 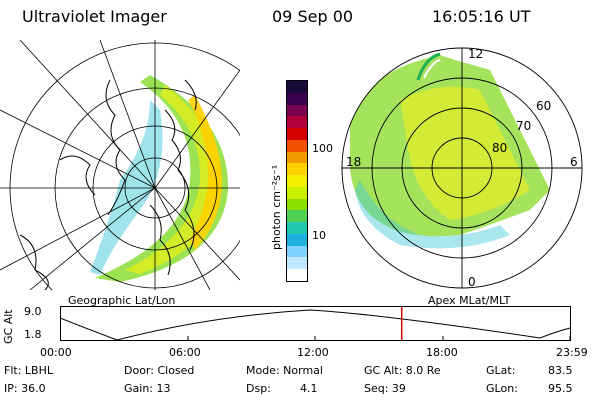 What do you see at coordinates (385, 388) in the screenshot?
I see `status-seq: Seq: 39` at bounding box center [385, 388].